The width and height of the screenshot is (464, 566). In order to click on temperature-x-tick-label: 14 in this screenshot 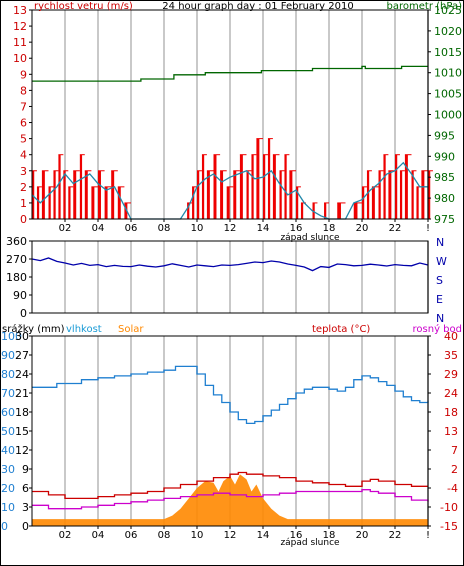, I will do `click(263, 535)`.